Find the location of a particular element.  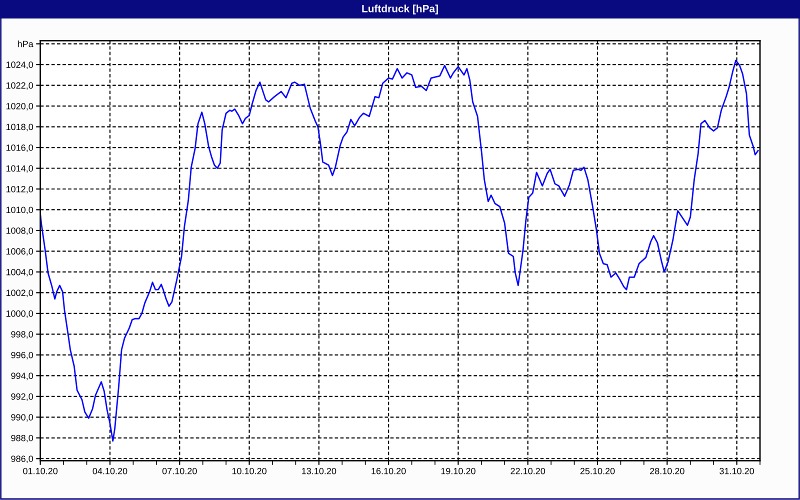

x-tick-label: 19.10.20 is located at coordinates (458, 471).